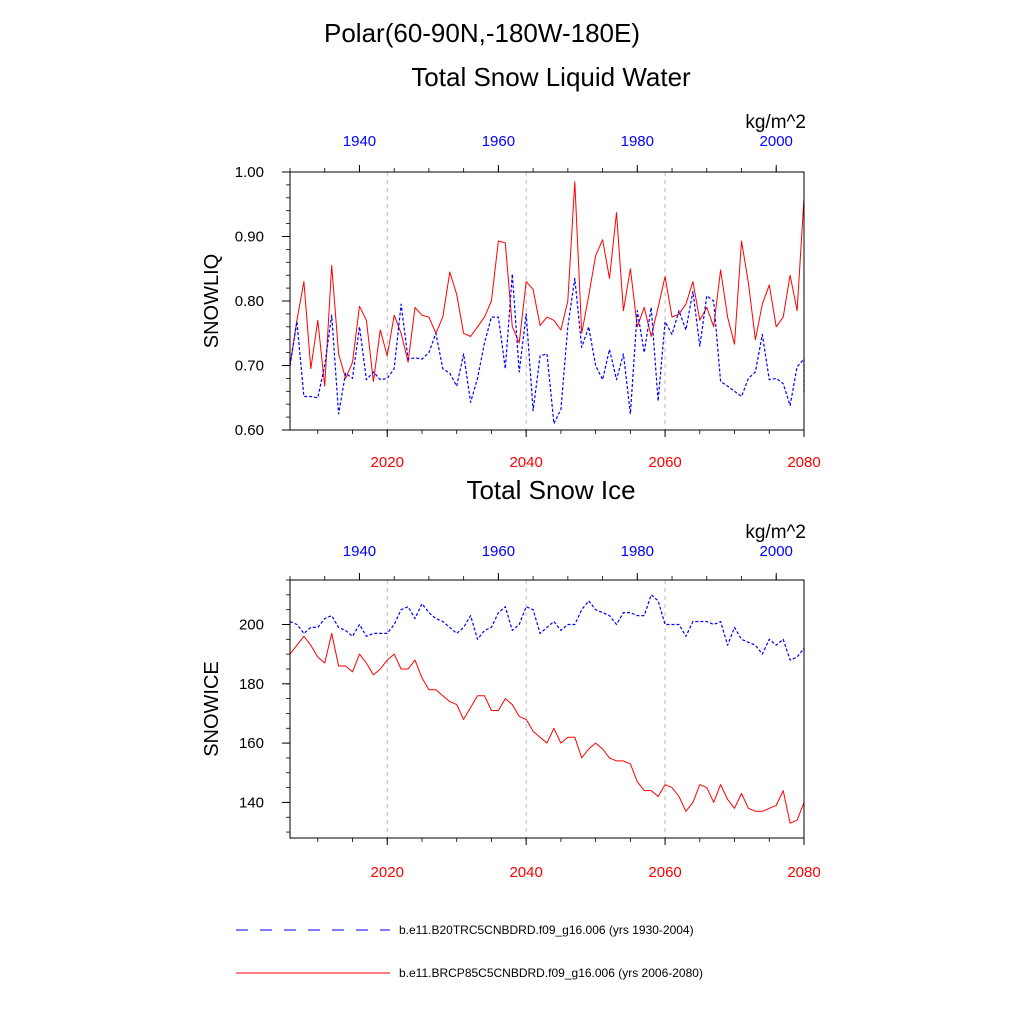 This screenshot has width=1024, height=1024. I want to click on x-top-tick-label-0-1: 1960, so click(498, 141).